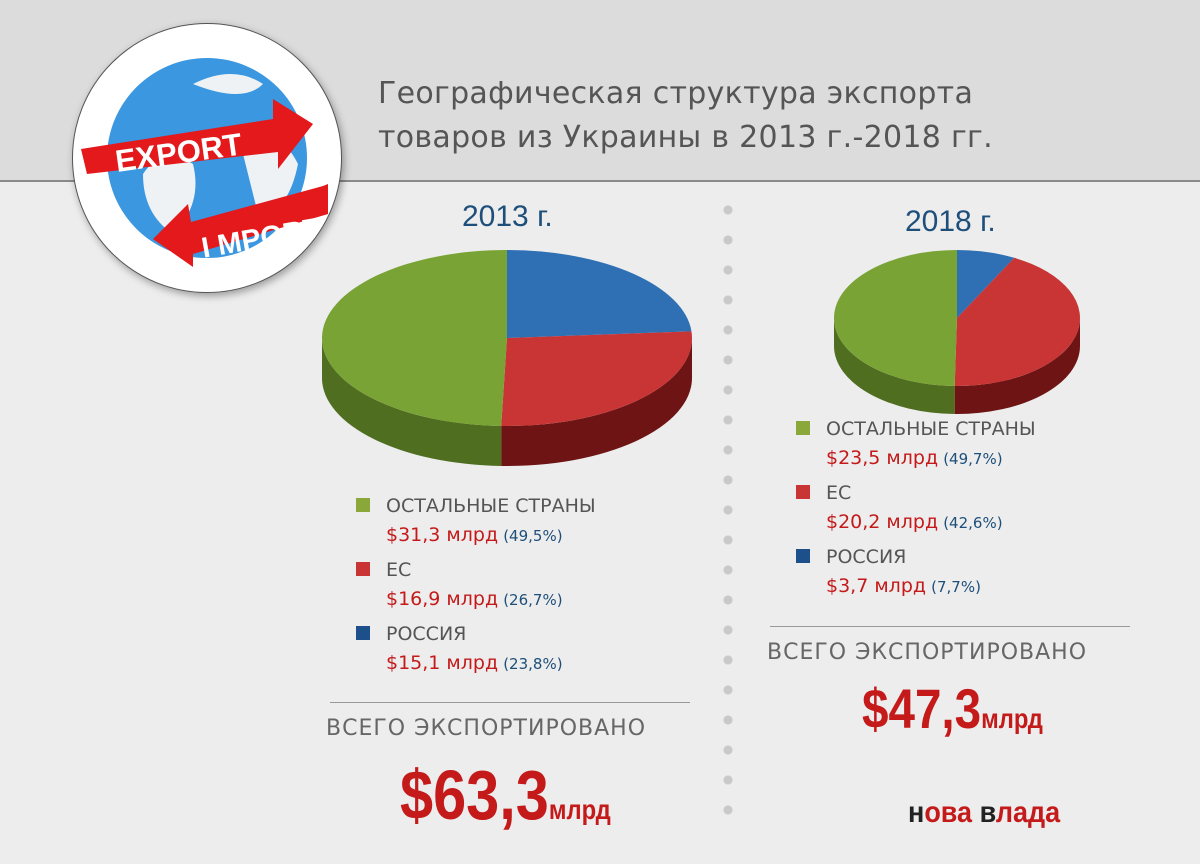 Image resolution: width=1200 pixels, height=864 pixels. Describe the element at coordinates (916, 572) in the screenshot. I see `legend-item-russia: РОССИЯ $3,7 млрд (7,7%)` at that location.